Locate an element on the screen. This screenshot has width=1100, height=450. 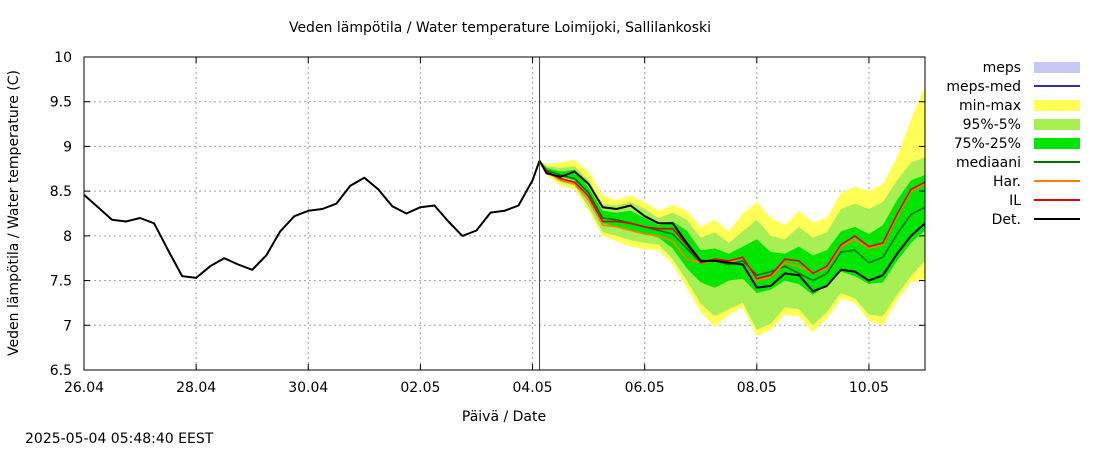
series-line-mediaani is located at coordinates (732, 221).